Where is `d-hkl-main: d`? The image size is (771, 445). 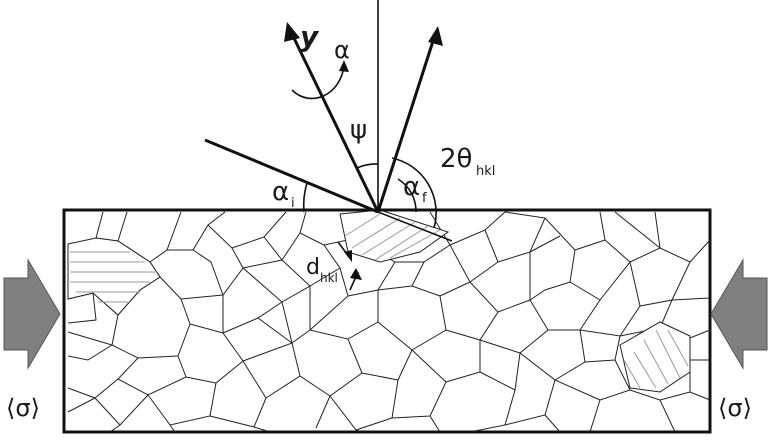 d-hkl-main: d is located at coordinates (313, 267).